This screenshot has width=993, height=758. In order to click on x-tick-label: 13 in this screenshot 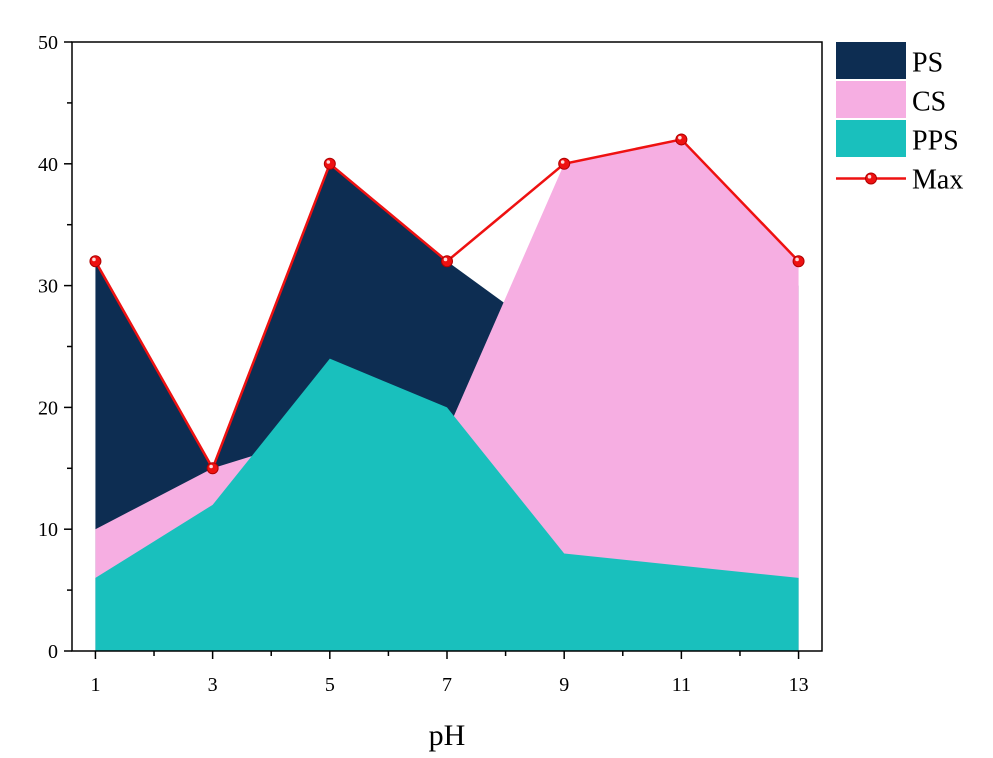, I will do `click(799, 685)`.